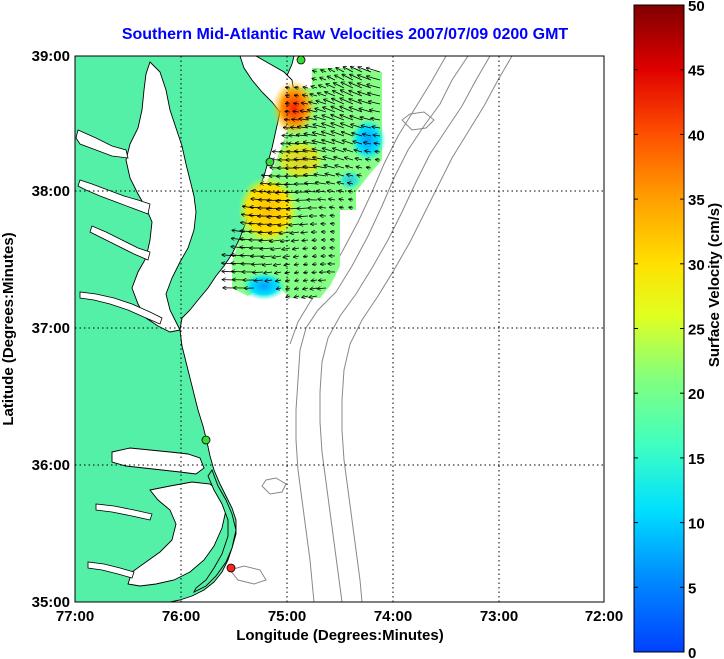 The height and width of the screenshot is (659, 724). What do you see at coordinates (8, 328) in the screenshot?
I see `y-axis-label: Latitude (Degrees:Minutes)` at bounding box center [8, 328].